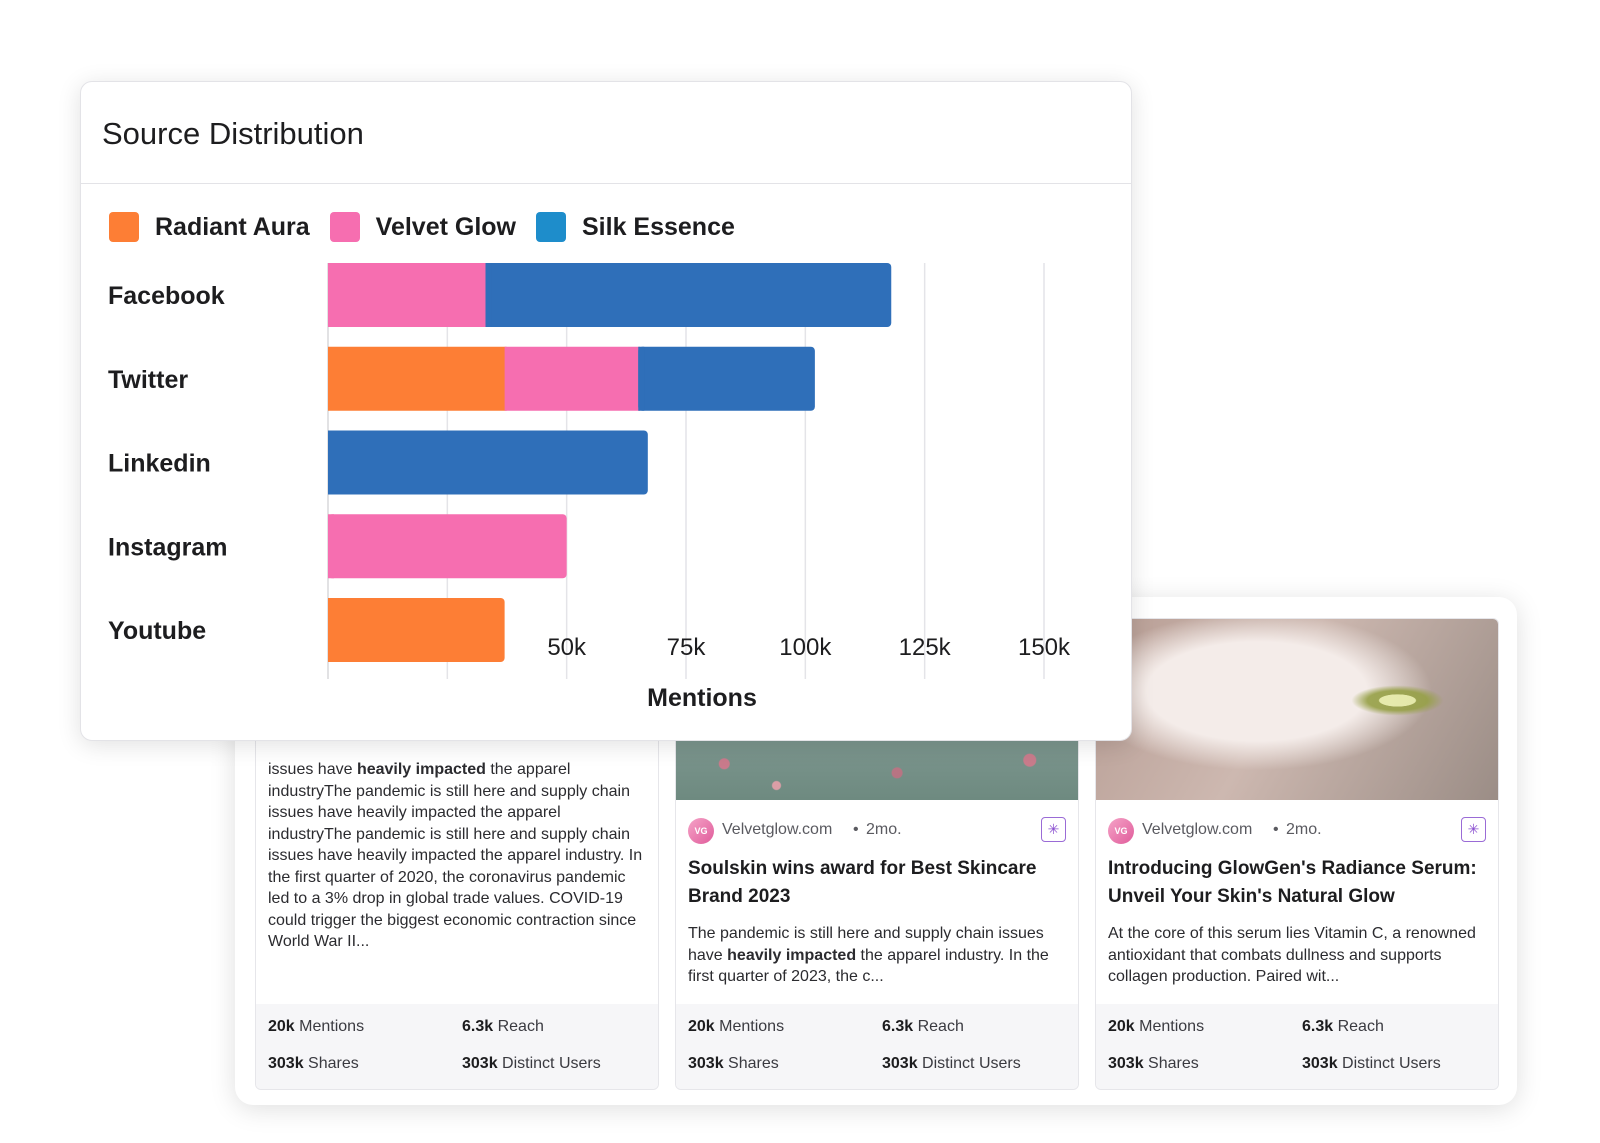  What do you see at coordinates (925, 647) in the screenshot?
I see `x-tick-label: 125k` at bounding box center [925, 647].